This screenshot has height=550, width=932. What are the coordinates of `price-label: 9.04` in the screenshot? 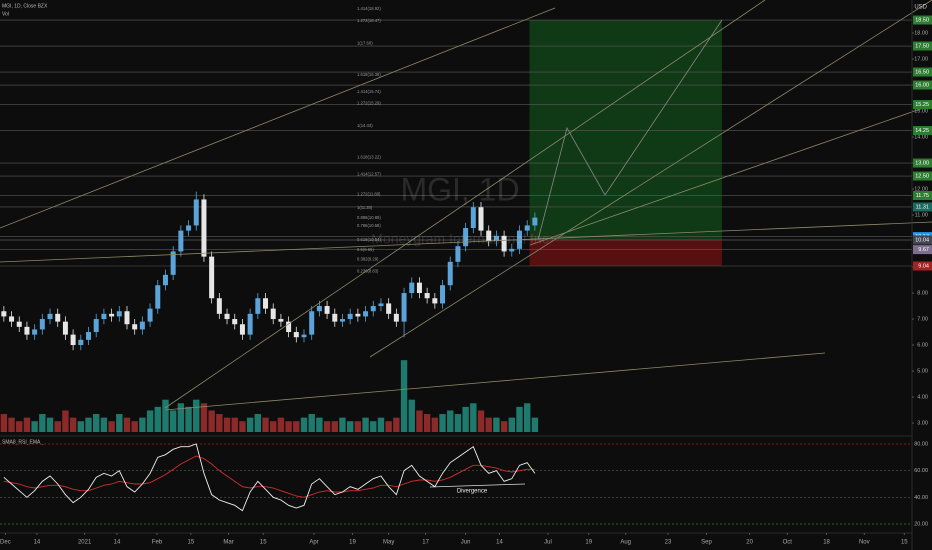 It's located at (923, 266).